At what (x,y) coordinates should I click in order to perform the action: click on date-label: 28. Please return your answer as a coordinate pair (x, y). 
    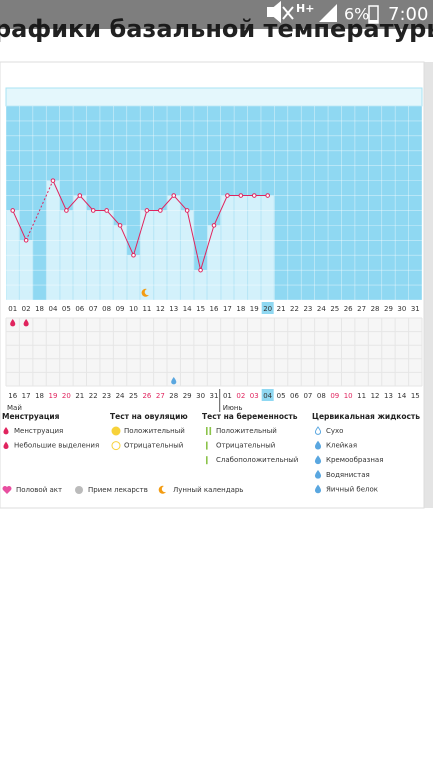
    Looking at the image, I should click on (173, 396).